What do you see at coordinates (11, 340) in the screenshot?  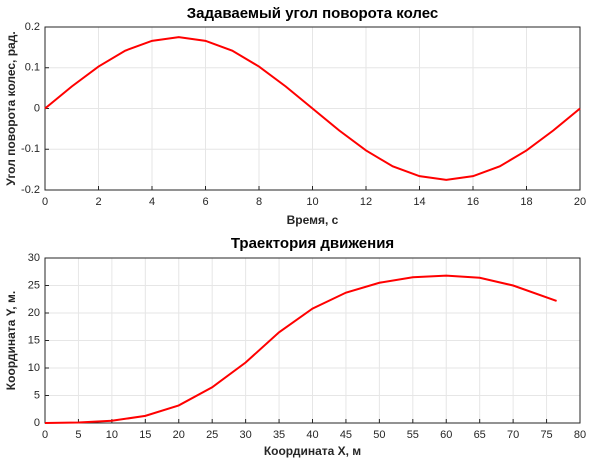 I see `y-axis-label: Координата Y, м.` at bounding box center [11, 340].